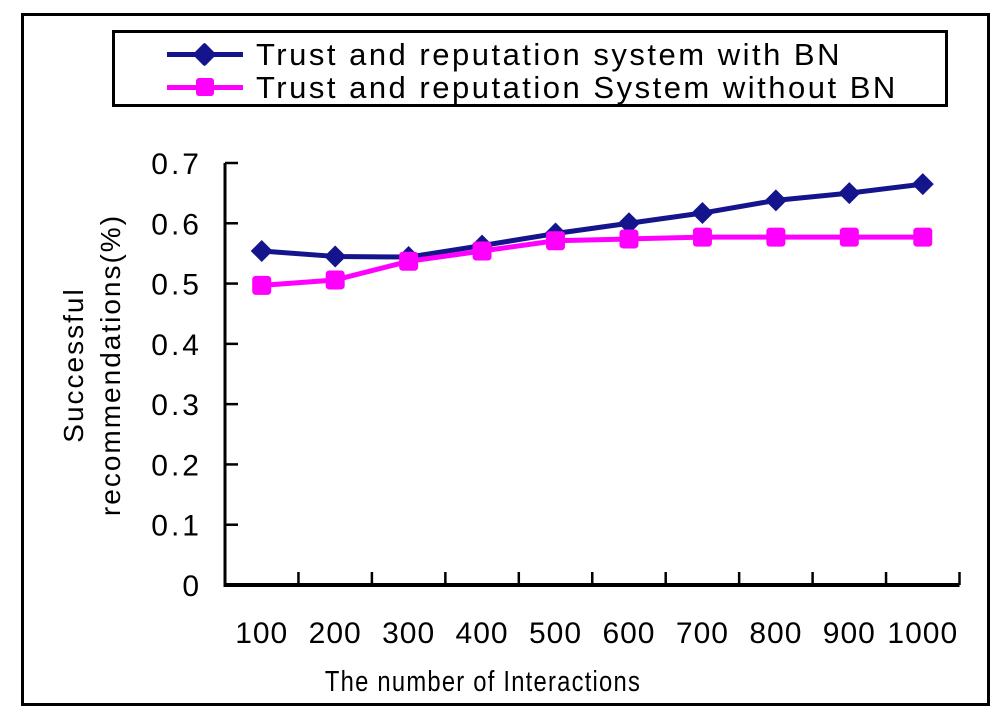  What do you see at coordinates (849, 633) in the screenshot?
I see `x-tick-label: 900` at bounding box center [849, 633].